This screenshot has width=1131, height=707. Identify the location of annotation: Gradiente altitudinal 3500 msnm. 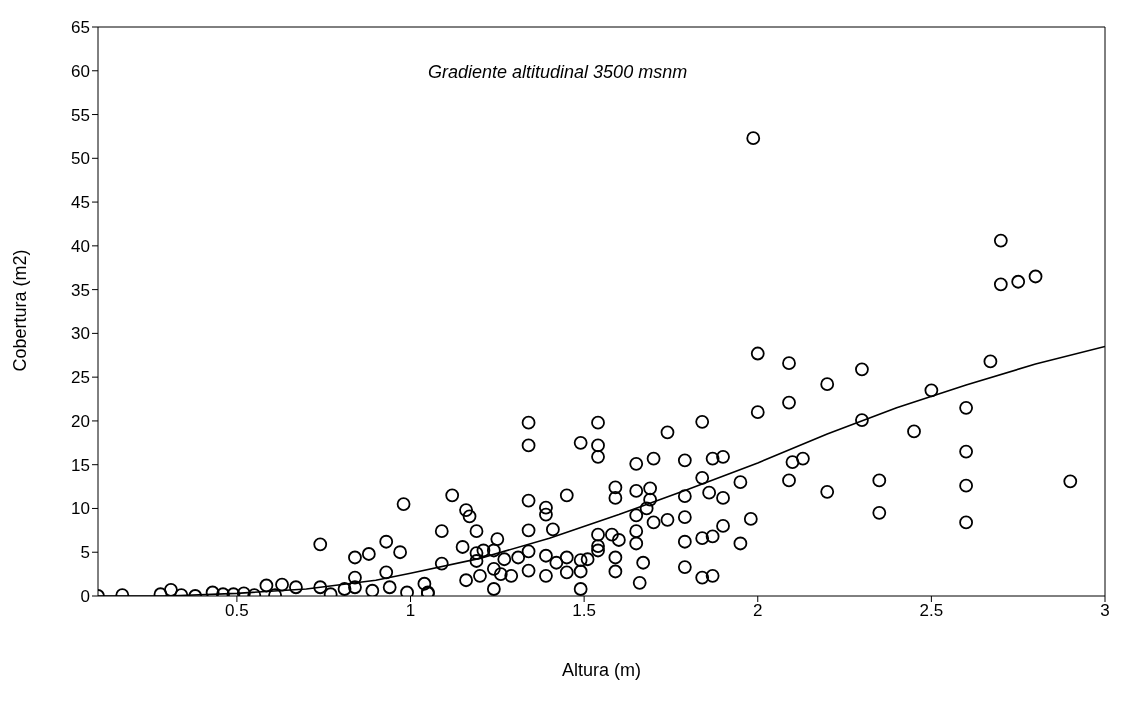
(558, 72).